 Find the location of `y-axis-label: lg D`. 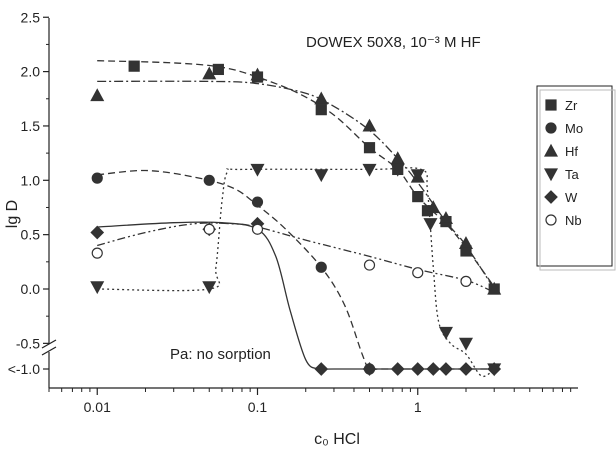

y-axis-label: lg D is located at coordinates (12, 214).